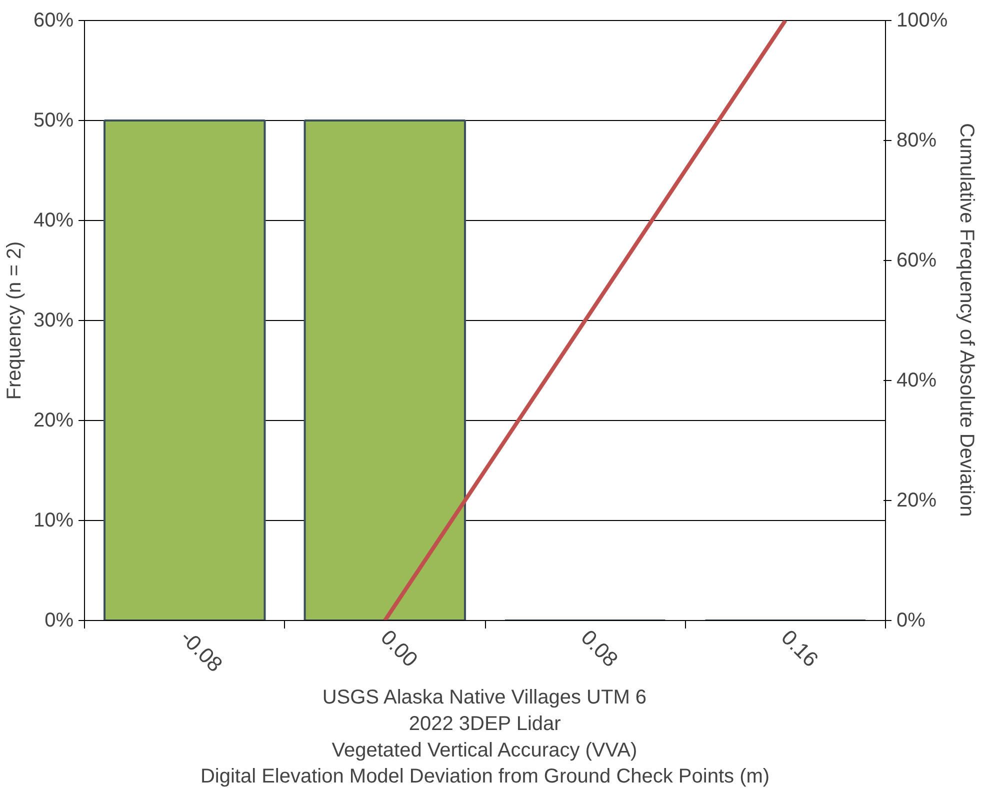 Image resolution: width=984 pixels, height=798 pixels. I want to click on y-tick-label: 30%, so click(53, 321).